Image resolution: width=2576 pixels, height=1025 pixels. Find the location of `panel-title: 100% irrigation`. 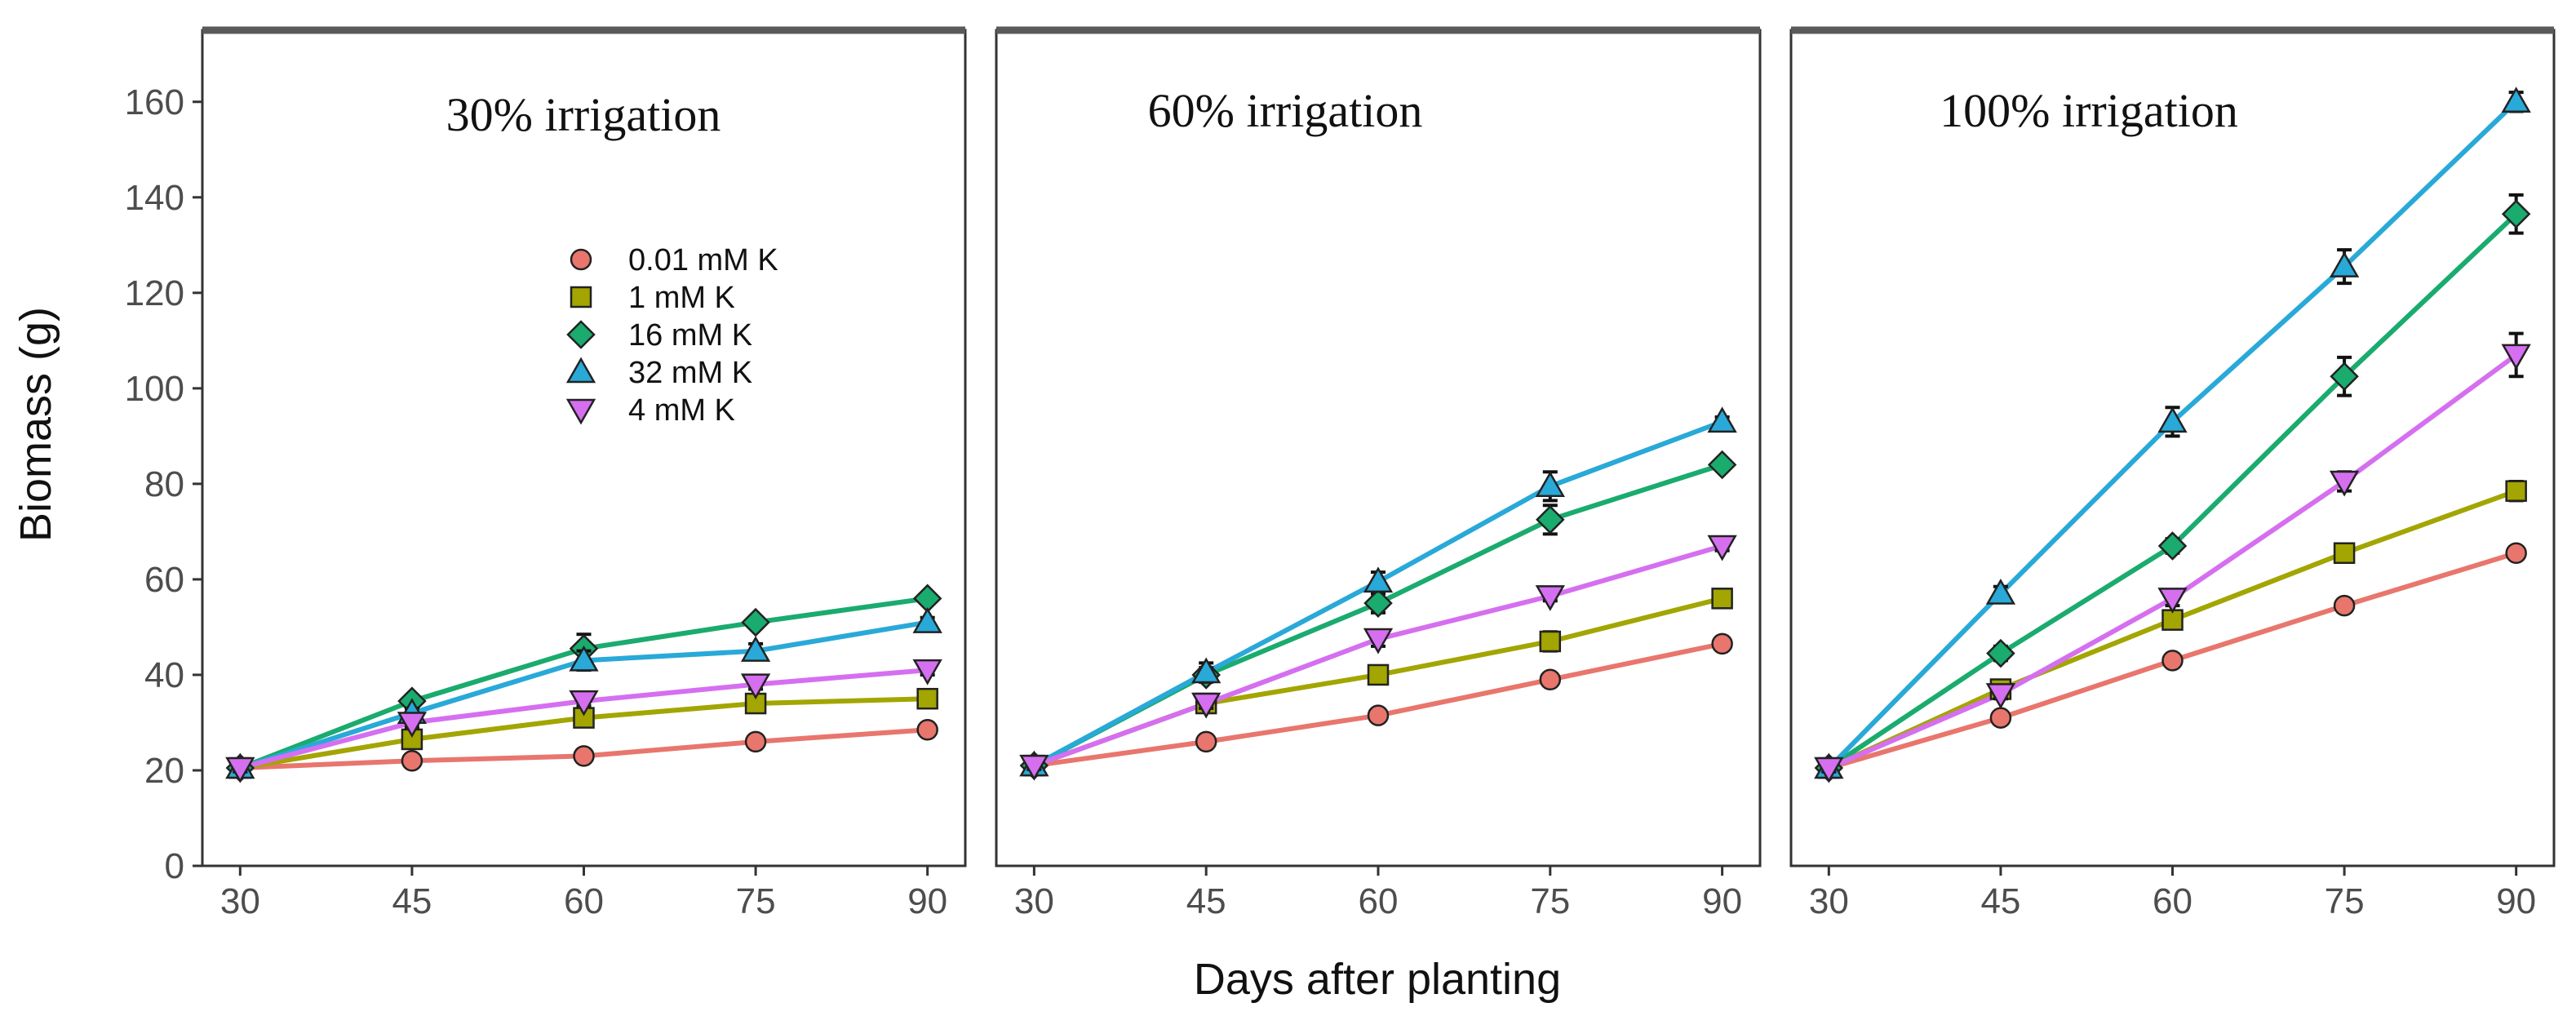

panel-title: 100% irrigation is located at coordinates (2089, 110).